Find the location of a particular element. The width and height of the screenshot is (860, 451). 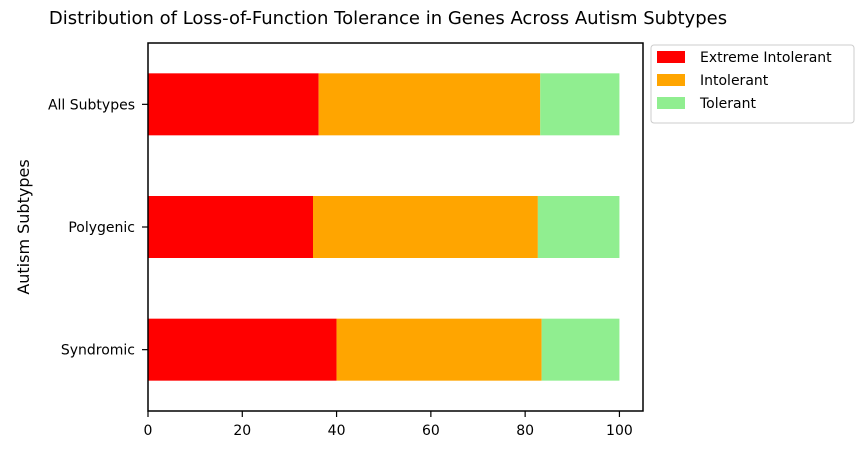

legend-label-extreme-intolerant: Extreme Intolerant is located at coordinates (766, 58).